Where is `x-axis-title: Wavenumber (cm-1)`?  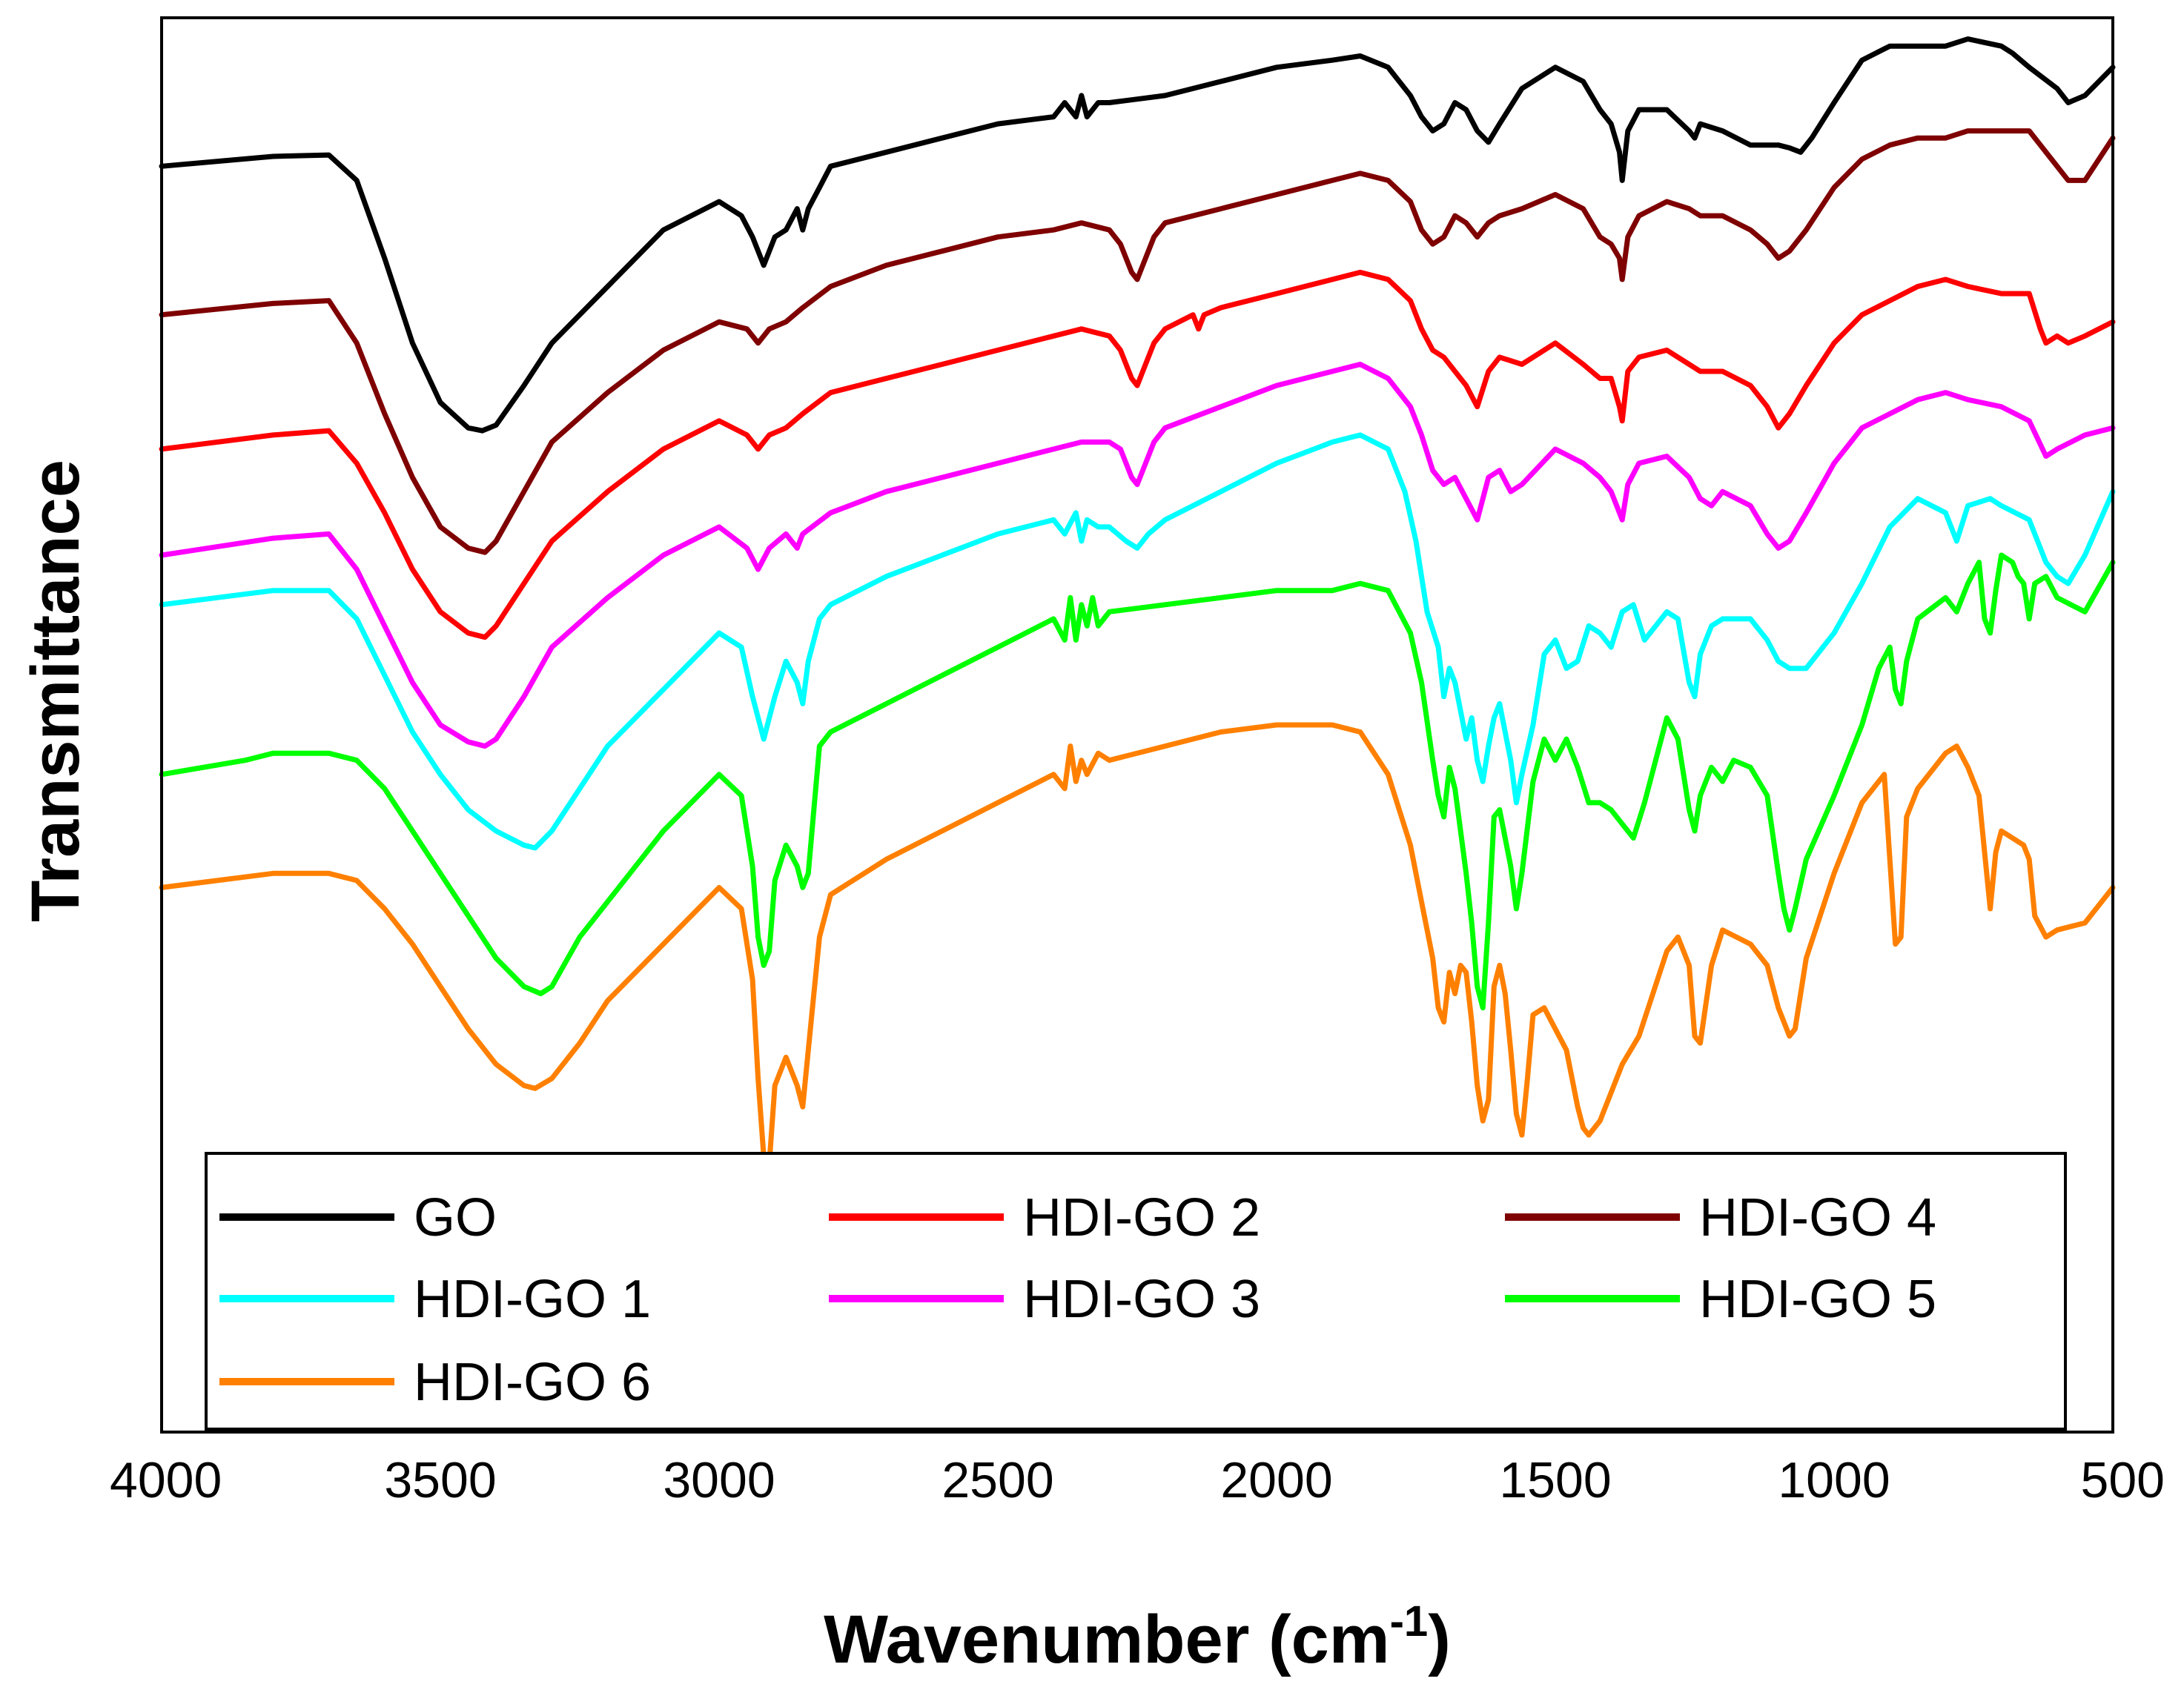 x-axis-title: Wavenumber (cm-1) is located at coordinates (1137, 1637).